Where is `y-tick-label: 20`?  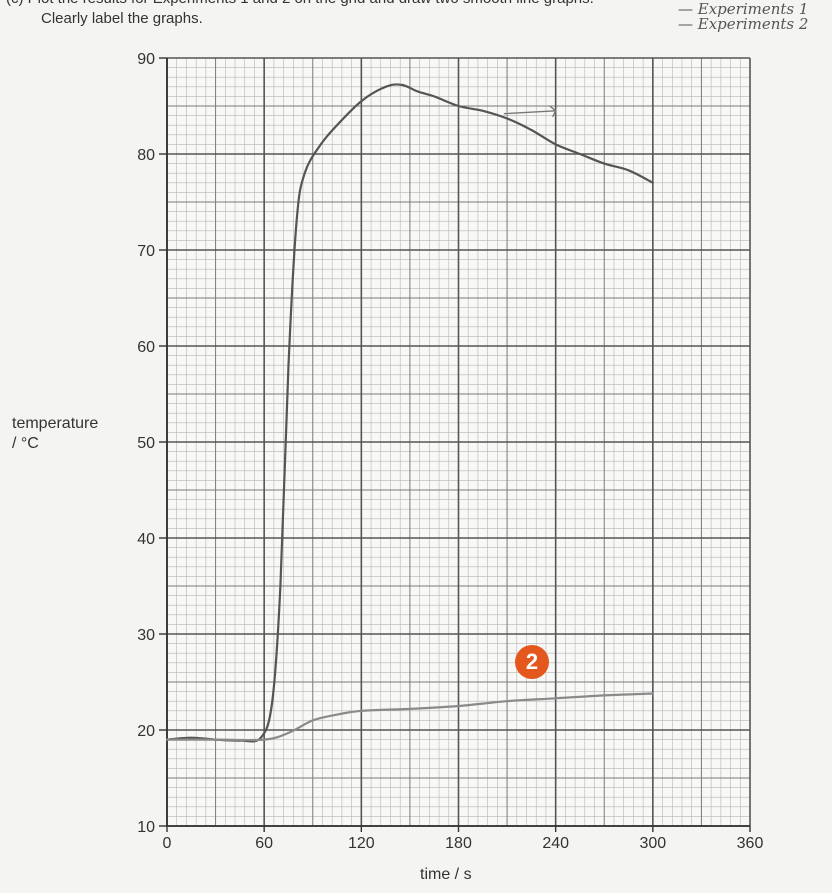 y-tick-label: 20 is located at coordinates (146, 731).